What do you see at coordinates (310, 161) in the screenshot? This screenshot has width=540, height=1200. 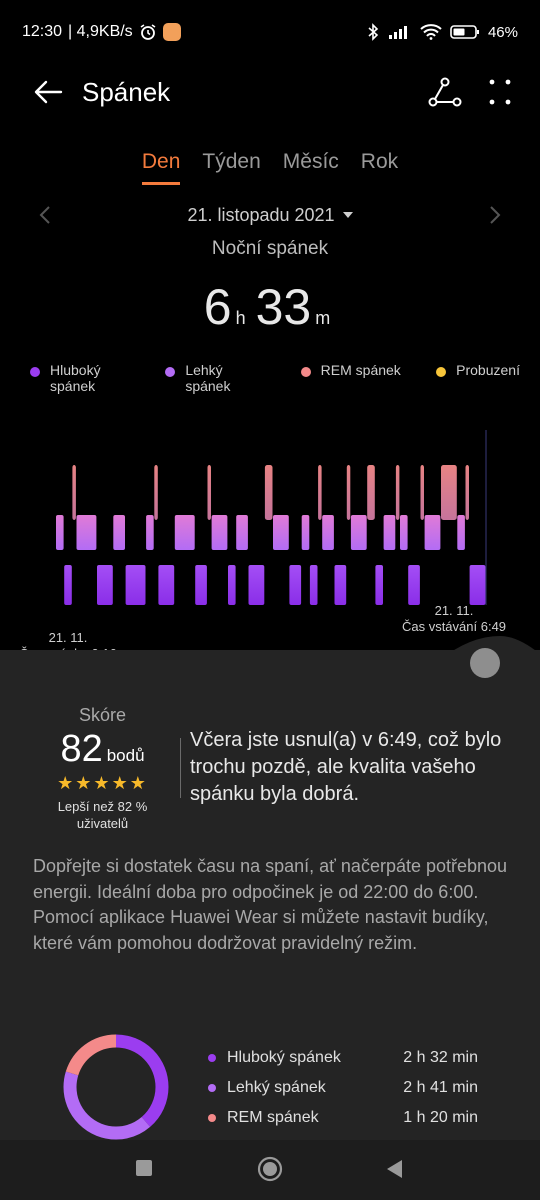 I see `tab-month: Měsíc` at bounding box center [310, 161].